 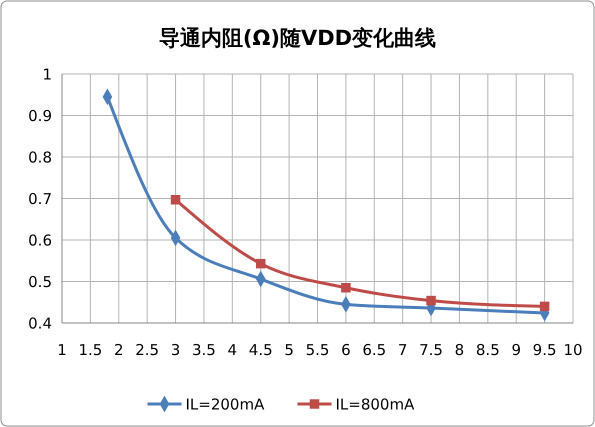 I want to click on y-tick-label: 0.7, so click(x=40, y=199).